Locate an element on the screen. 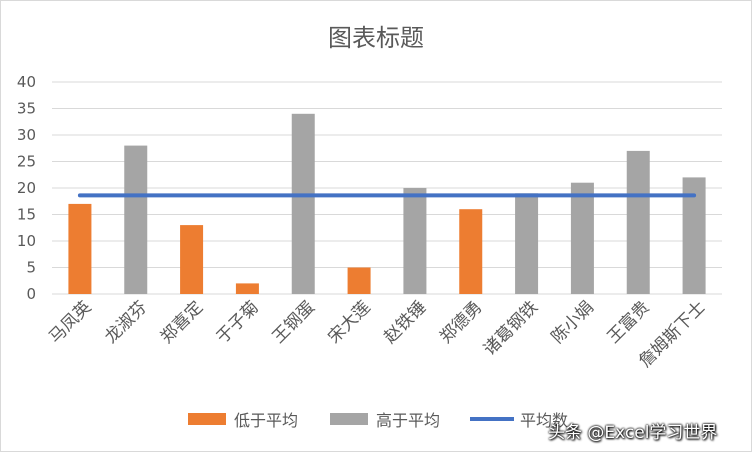 The image size is (752, 452). legend-item-above: 高于平均 is located at coordinates (385, 419).